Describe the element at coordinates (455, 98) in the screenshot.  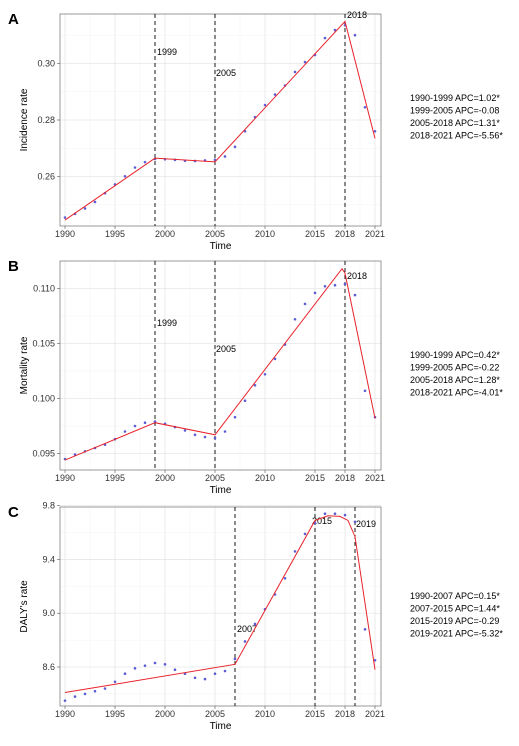
I see `apc-legend-1990-1999: 1990-1999 APC=1.02*` at that location.